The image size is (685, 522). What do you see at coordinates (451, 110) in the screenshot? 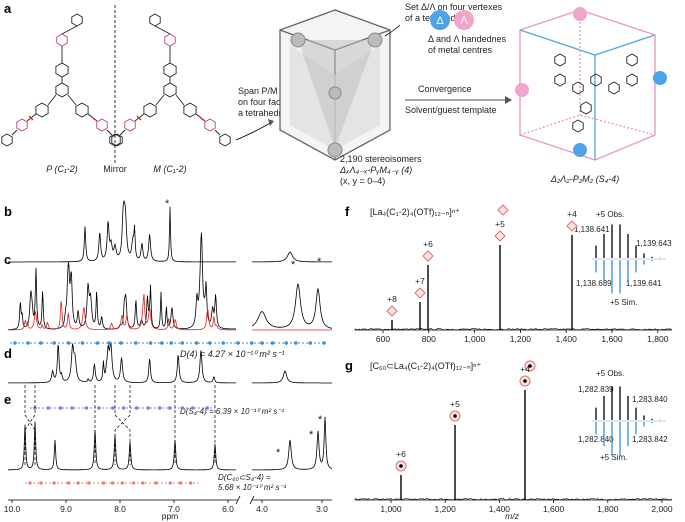
I see `template: Solvent/guest template` at bounding box center [451, 110].